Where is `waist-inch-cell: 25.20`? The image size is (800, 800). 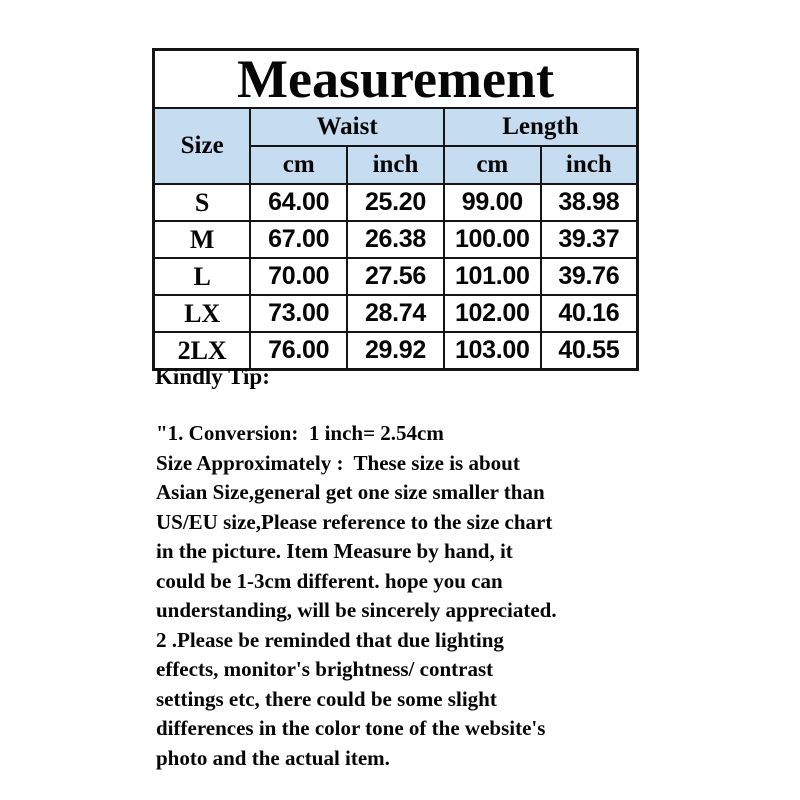
waist-inch-cell: 25.20 is located at coordinates (395, 202).